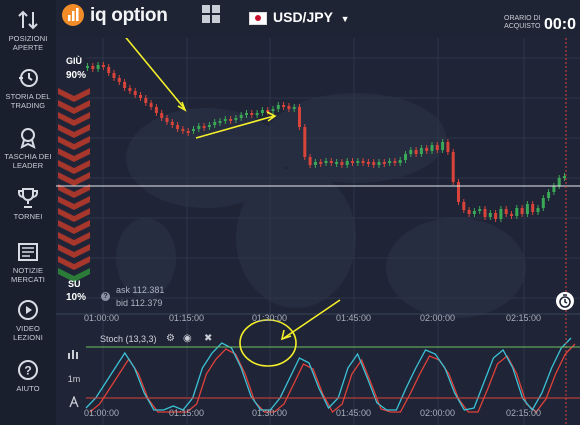 This screenshot has width=580, height=425. What do you see at coordinates (28, 333) in the screenshot?
I see `sidebar-item-label: VIDEO LEZIONI` at bounding box center [28, 333].